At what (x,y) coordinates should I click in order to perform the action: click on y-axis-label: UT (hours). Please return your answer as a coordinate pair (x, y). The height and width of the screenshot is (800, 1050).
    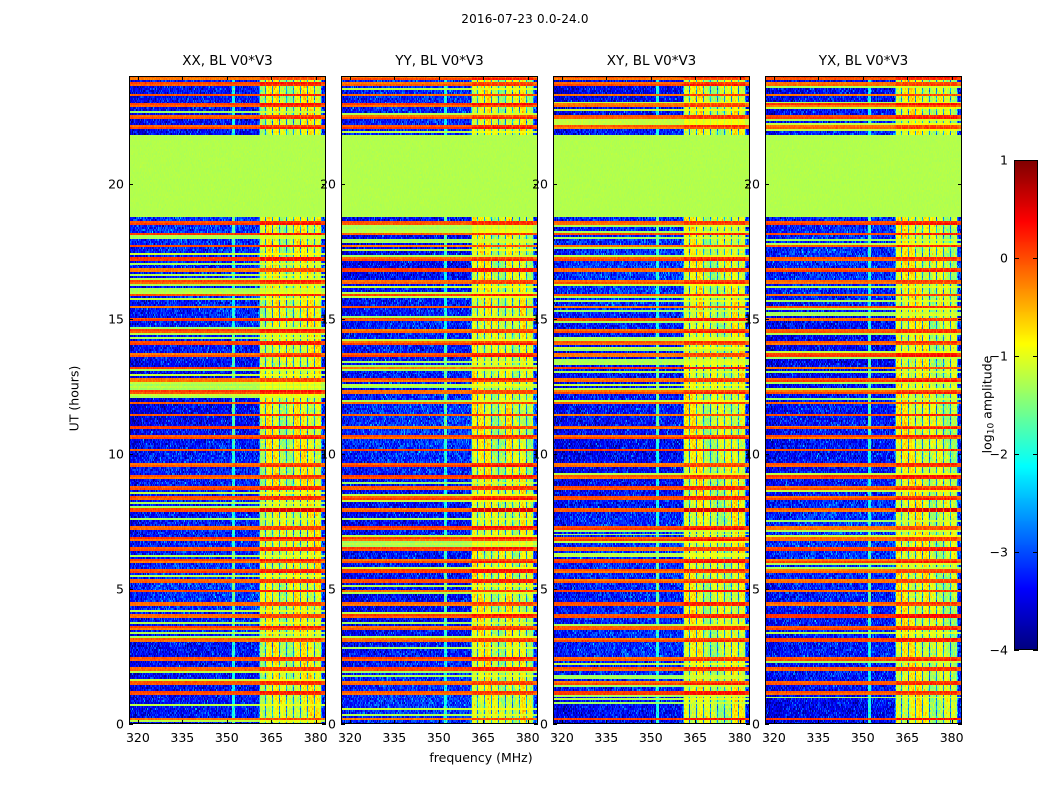
    Looking at the image, I should click on (74, 398).